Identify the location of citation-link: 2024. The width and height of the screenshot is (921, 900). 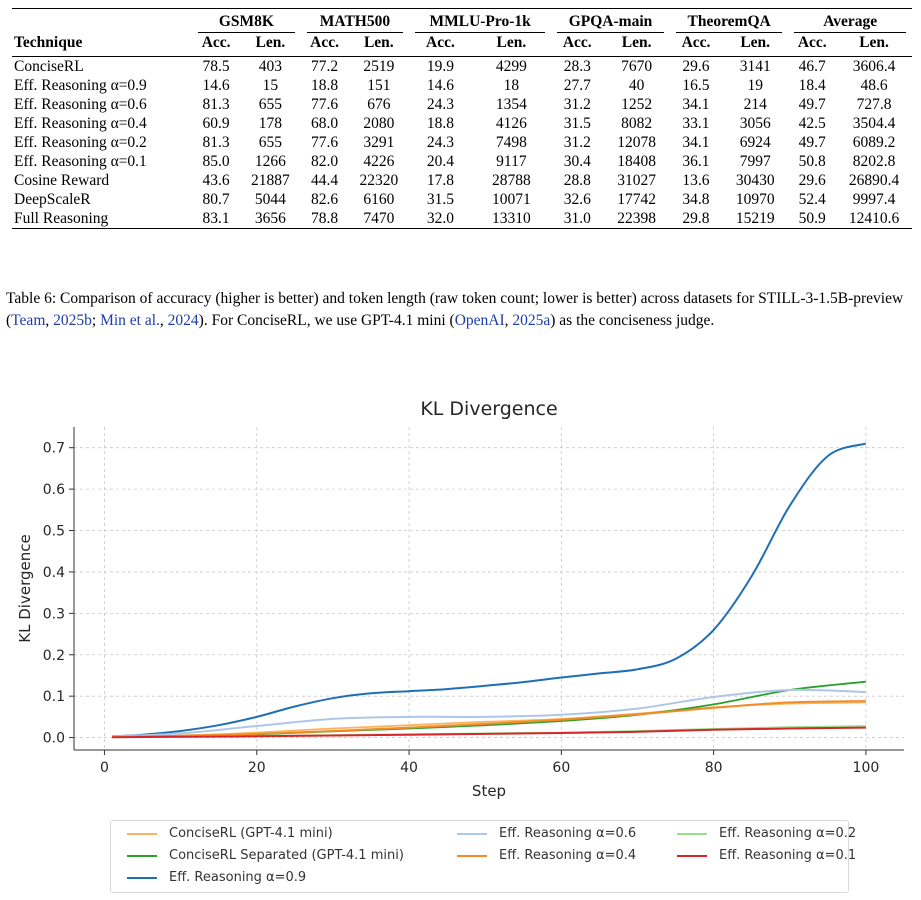
(183, 320).